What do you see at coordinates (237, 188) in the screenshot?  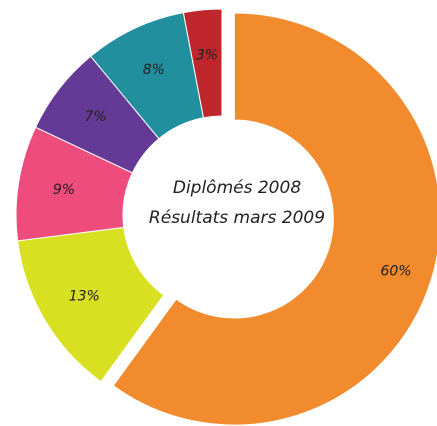 I see `chart-title: Diplômés 2008` at bounding box center [237, 188].